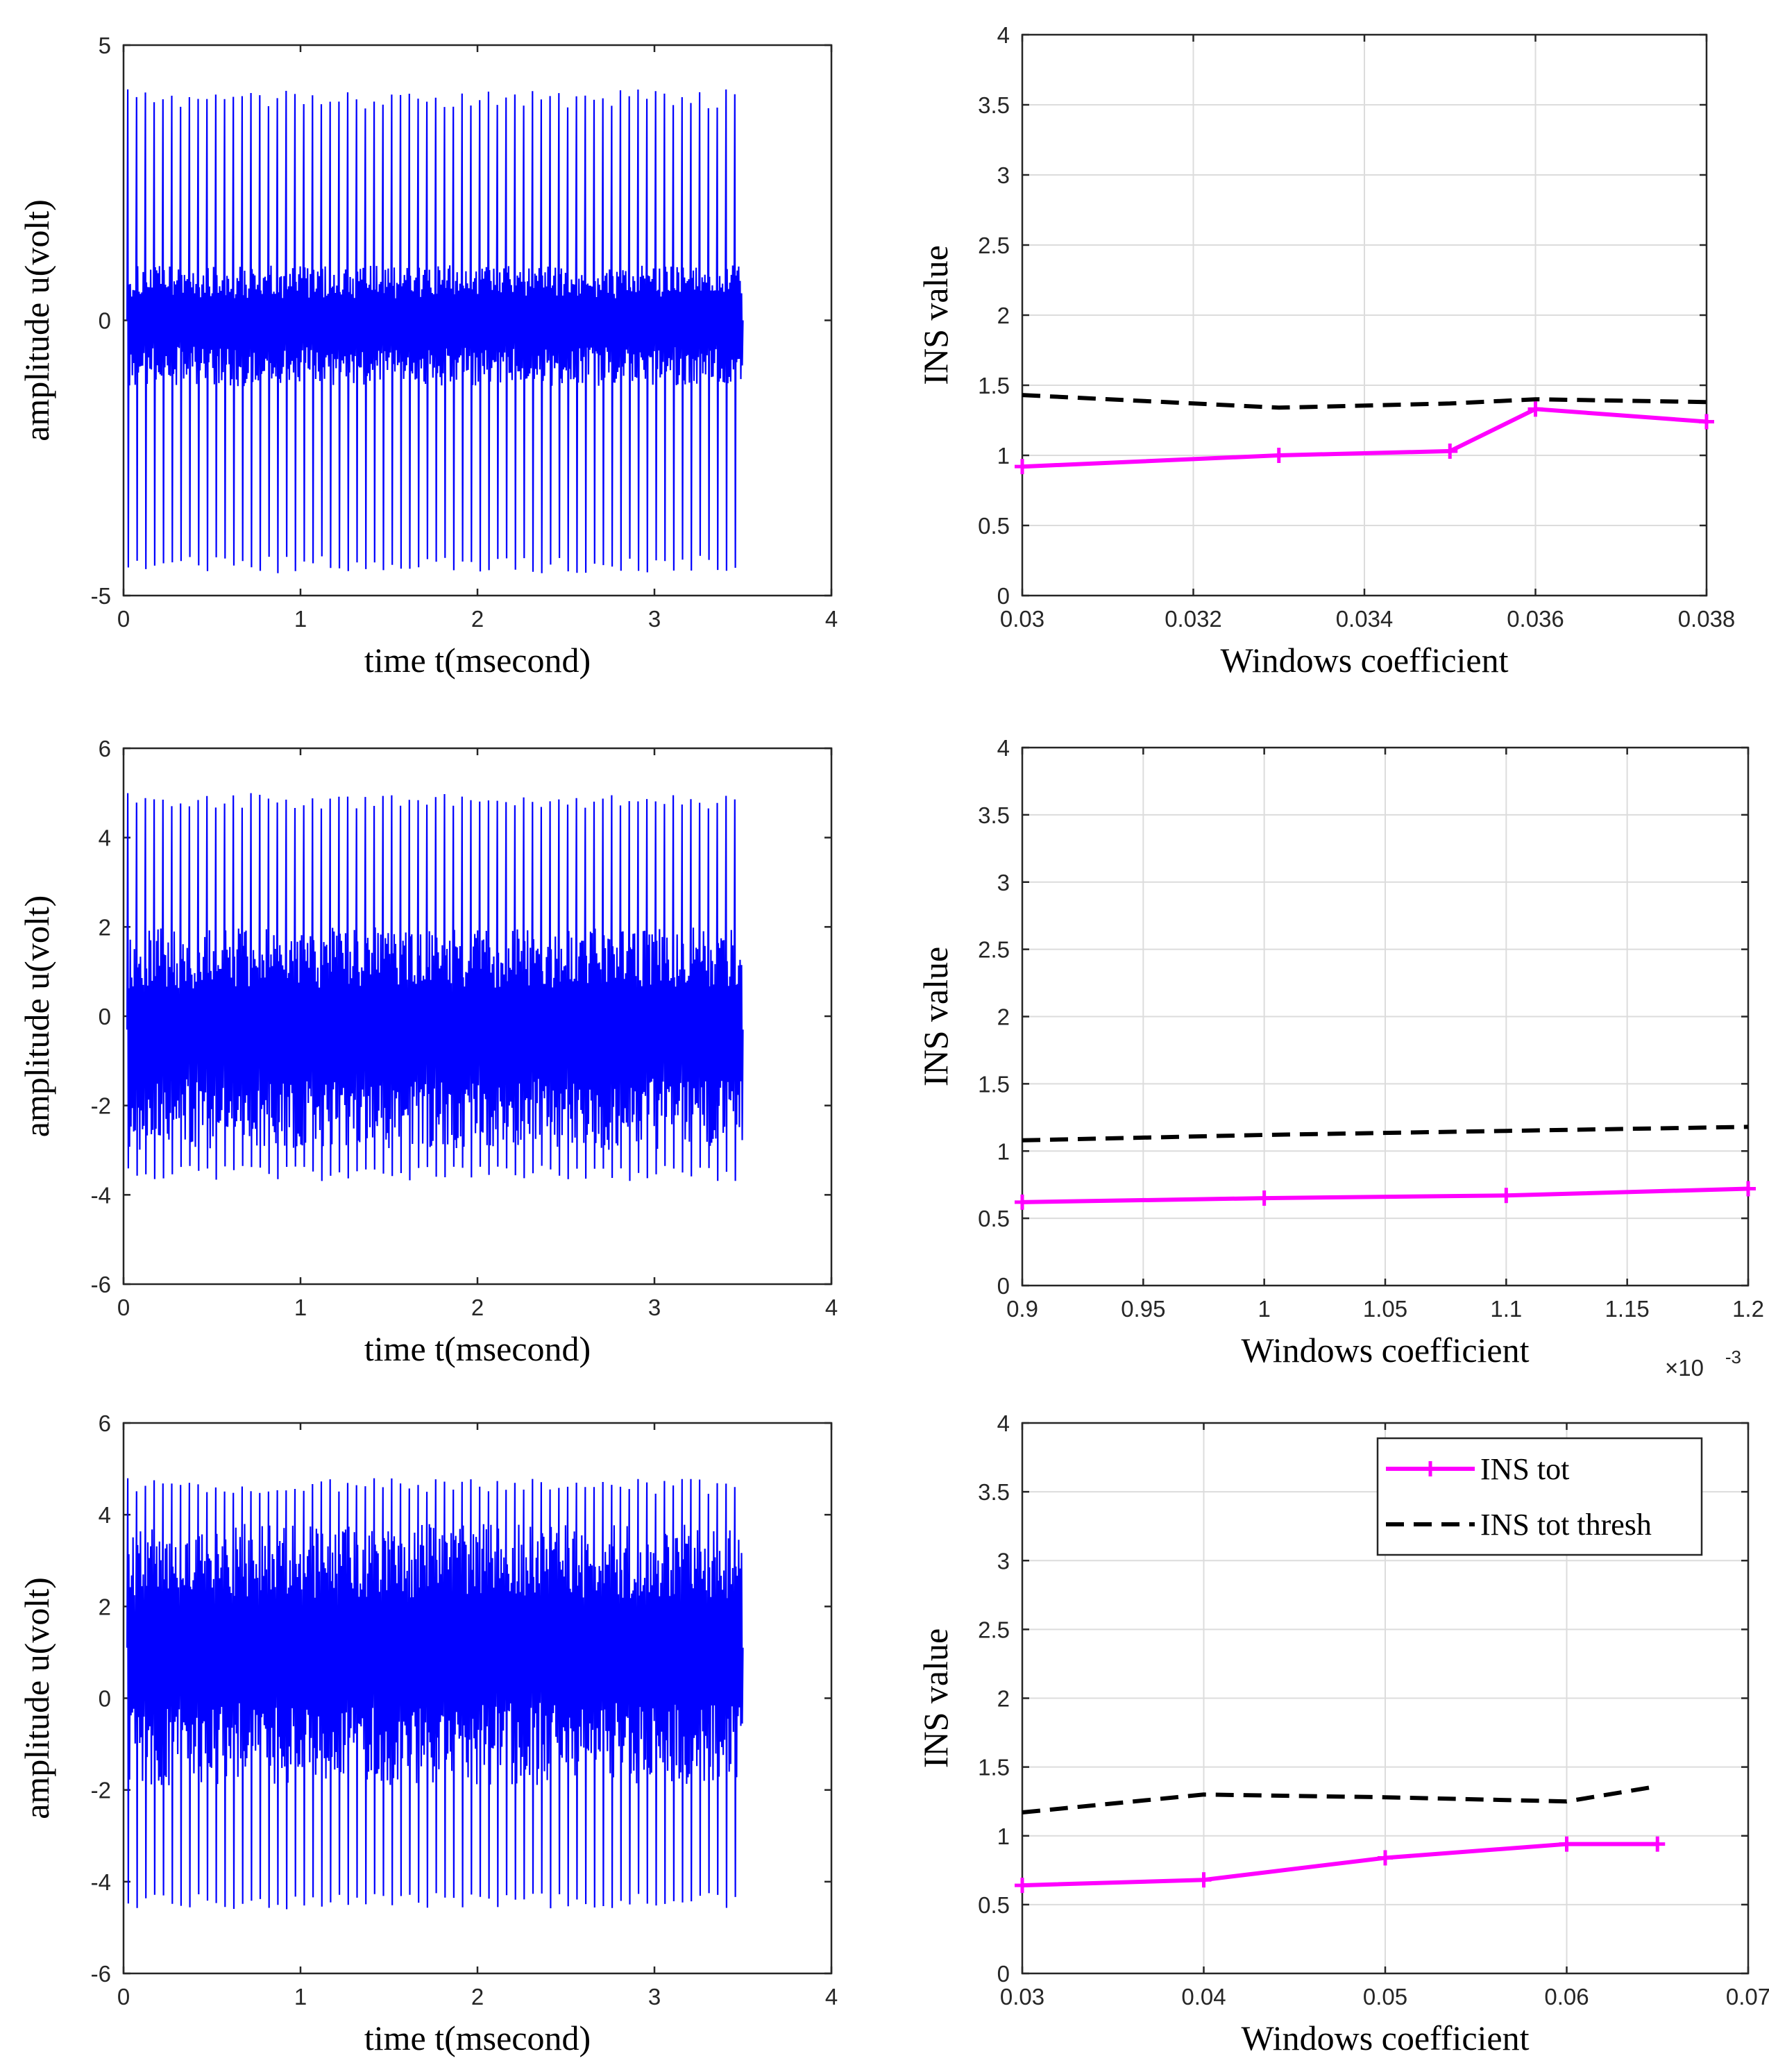 The height and width of the screenshot is (2072, 1769). Describe the element at coordinates (1194, 619) in the screenshot. I see `x-tick-label: 0.032` at that location.